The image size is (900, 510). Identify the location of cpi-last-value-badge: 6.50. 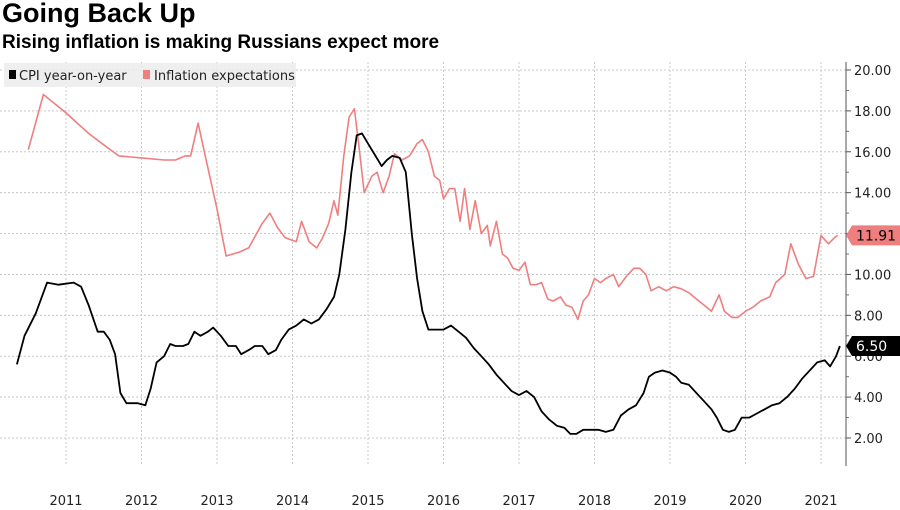
(873, 346).